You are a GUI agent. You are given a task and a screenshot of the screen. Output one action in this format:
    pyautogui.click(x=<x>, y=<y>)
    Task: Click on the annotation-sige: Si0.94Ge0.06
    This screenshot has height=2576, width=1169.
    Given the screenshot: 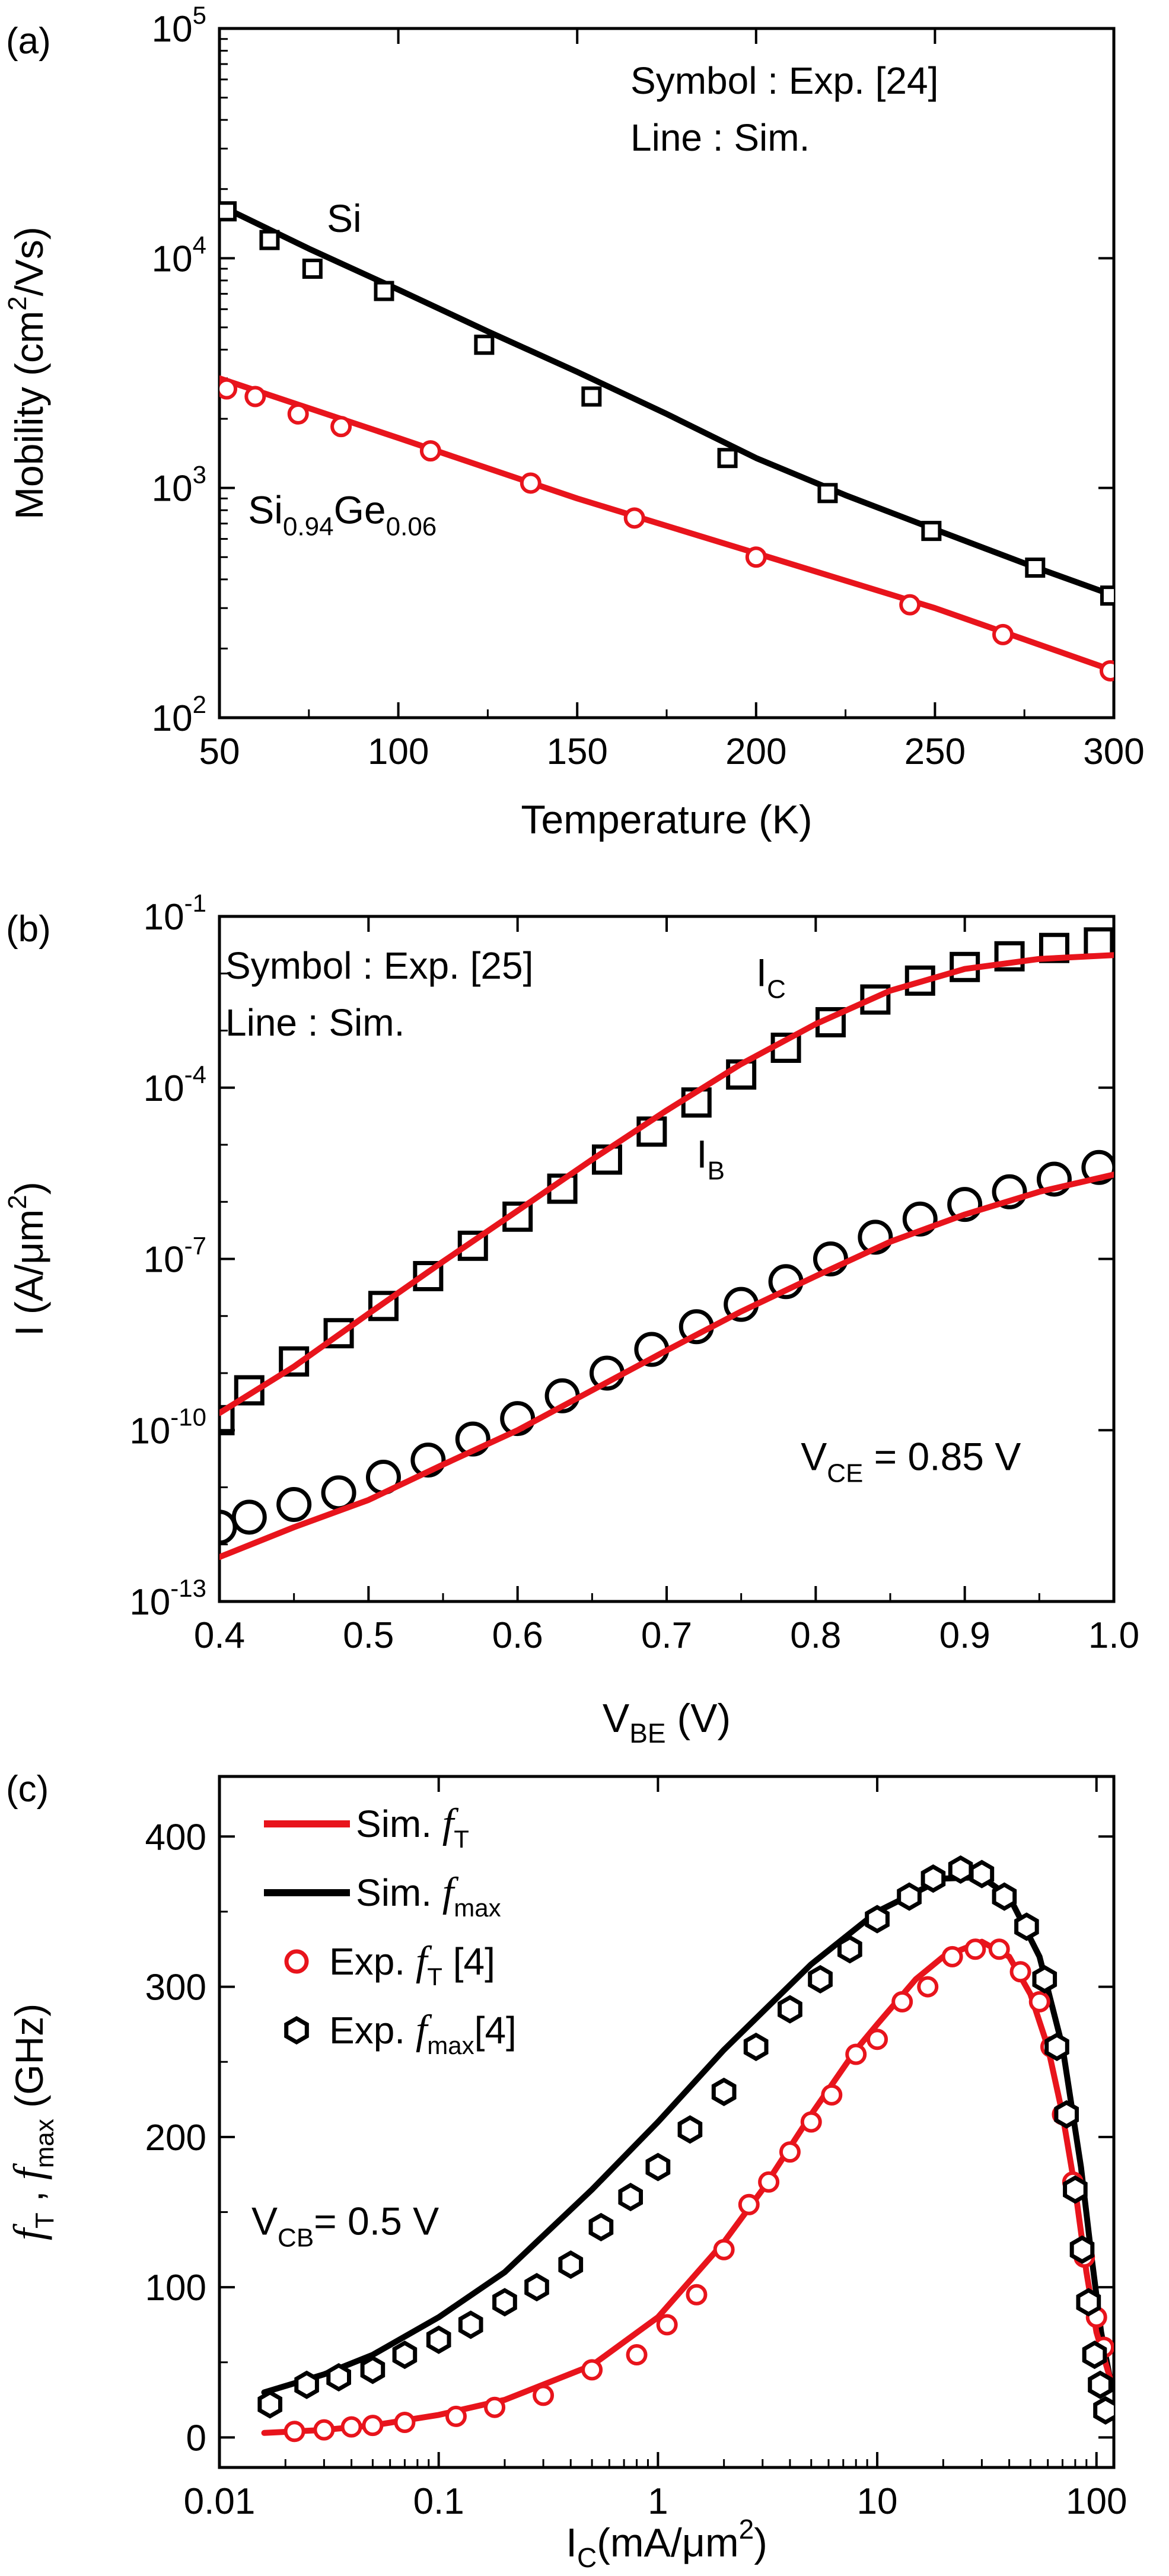 What is the action you would take?
    pyautogui.click(x=343, y=515)
    